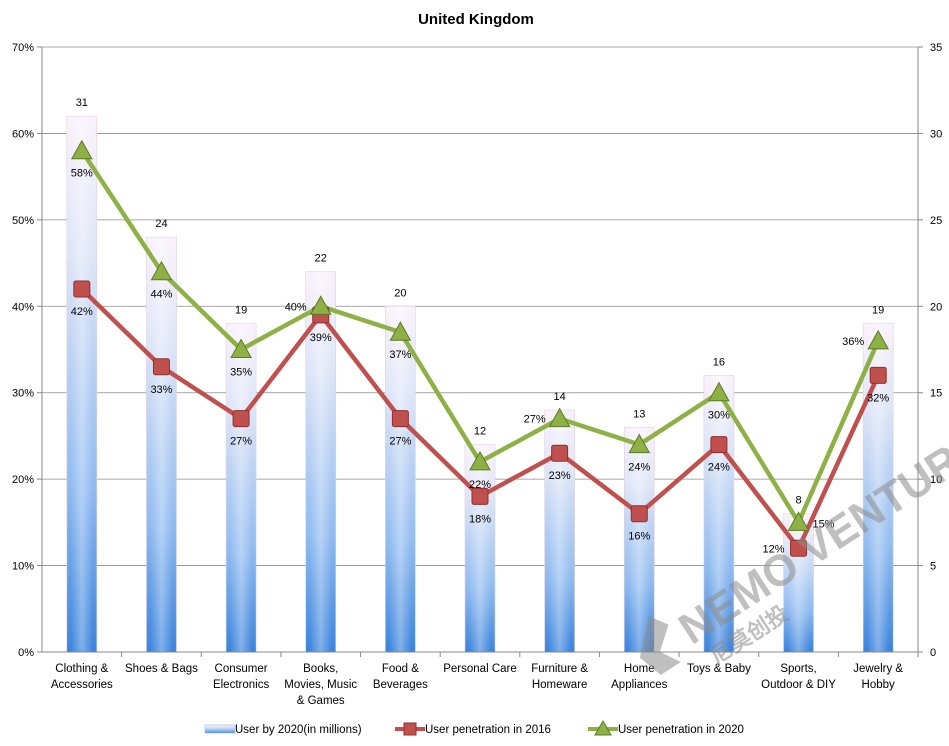 Image resolution: width=949 pixels, height=746 pixels. What do you see at coordinates (23, 480) in the screenshot?
I see `y-left-tick-label: 20%` at bounding box center [23, 480].